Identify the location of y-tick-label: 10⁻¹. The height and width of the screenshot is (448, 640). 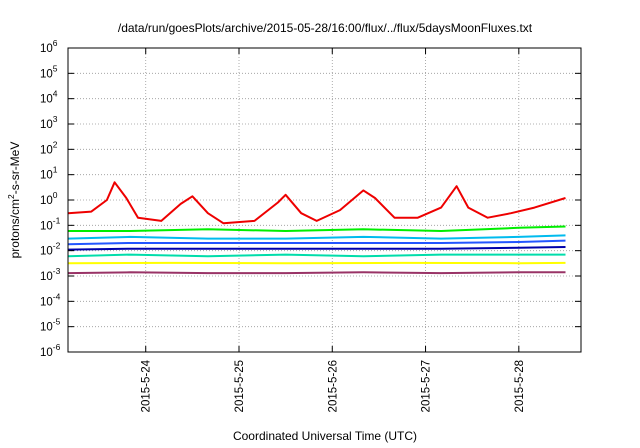
(50, 223).